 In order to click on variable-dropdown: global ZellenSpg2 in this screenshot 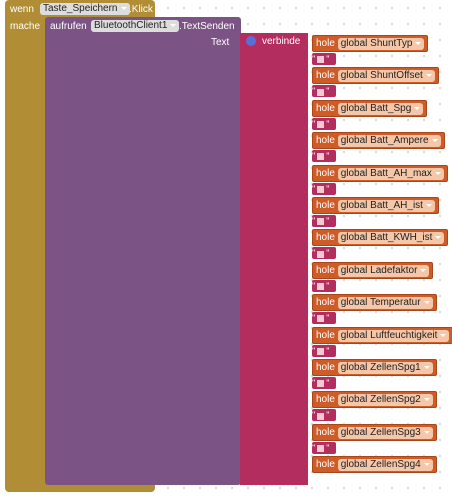, I will do `click(385, 400)`.